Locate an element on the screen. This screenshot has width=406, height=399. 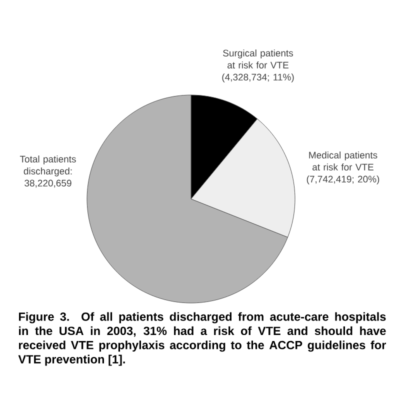
text: Figure 3. Of all patients discharged from acute-care hospitals in the USA in 2003, 31% had a risk of VTE and should have received VTE prophylaxis according to the ACCP guidelines for VTE prevention [1]. is located at coordinates (202, 339).